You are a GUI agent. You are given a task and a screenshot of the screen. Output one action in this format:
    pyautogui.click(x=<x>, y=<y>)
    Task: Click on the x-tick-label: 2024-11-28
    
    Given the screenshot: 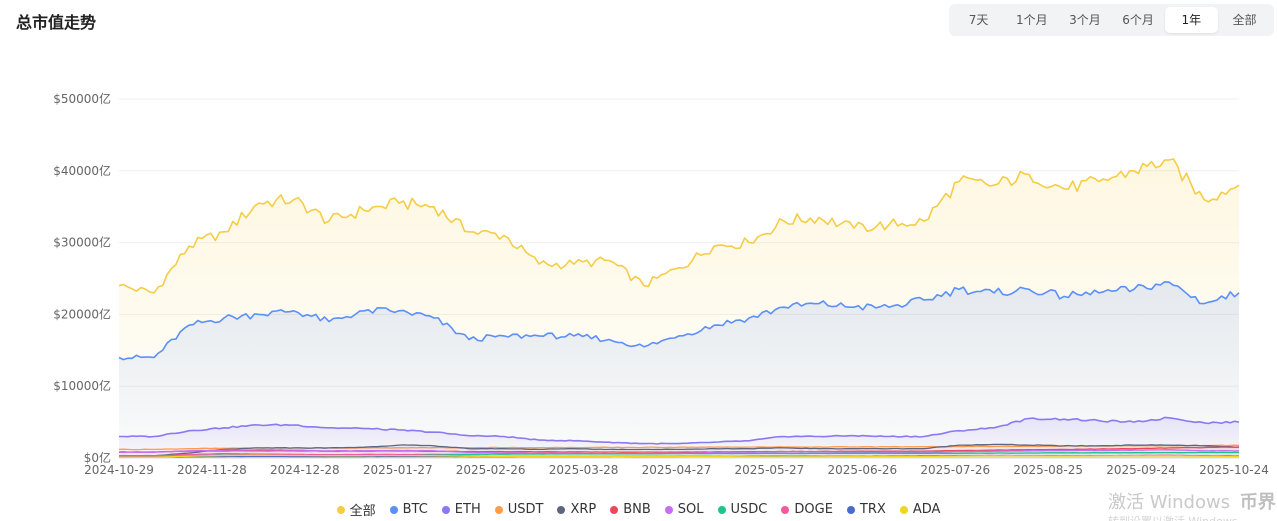 What is the action you would take?
    pyautogui.click(x=212, y=470)
    